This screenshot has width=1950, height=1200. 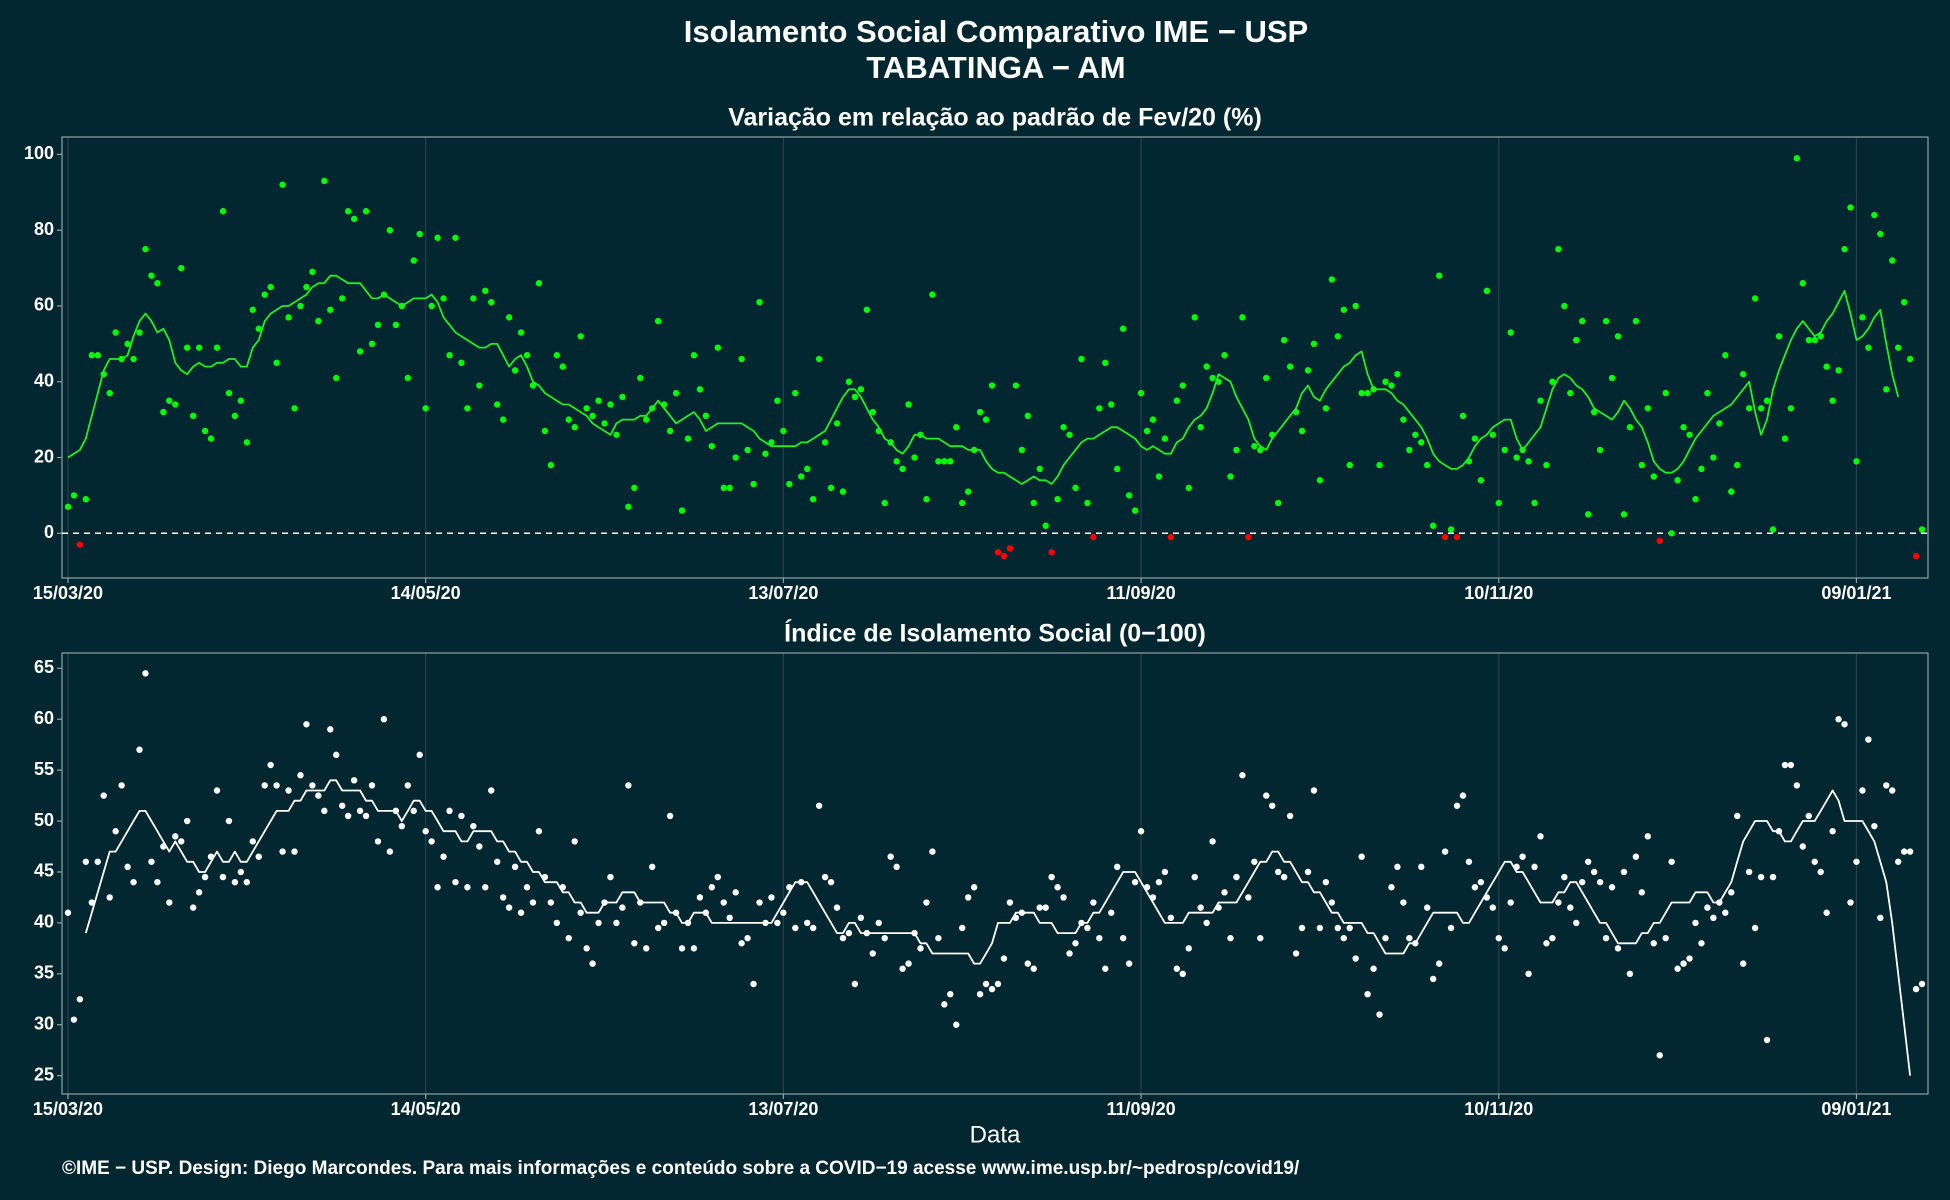 What do you see at coordinates (44, 456) in the screenshot?
I see `y-tick-label: 20` at bounding box center [44, 456].